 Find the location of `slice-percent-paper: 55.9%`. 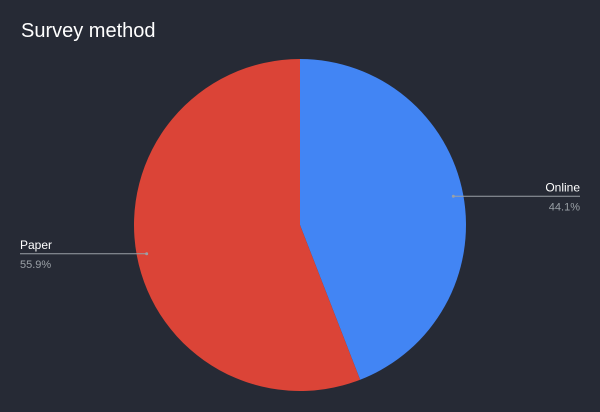

slice-percent-paper: 55.9% is located at coordinates (35, 265).